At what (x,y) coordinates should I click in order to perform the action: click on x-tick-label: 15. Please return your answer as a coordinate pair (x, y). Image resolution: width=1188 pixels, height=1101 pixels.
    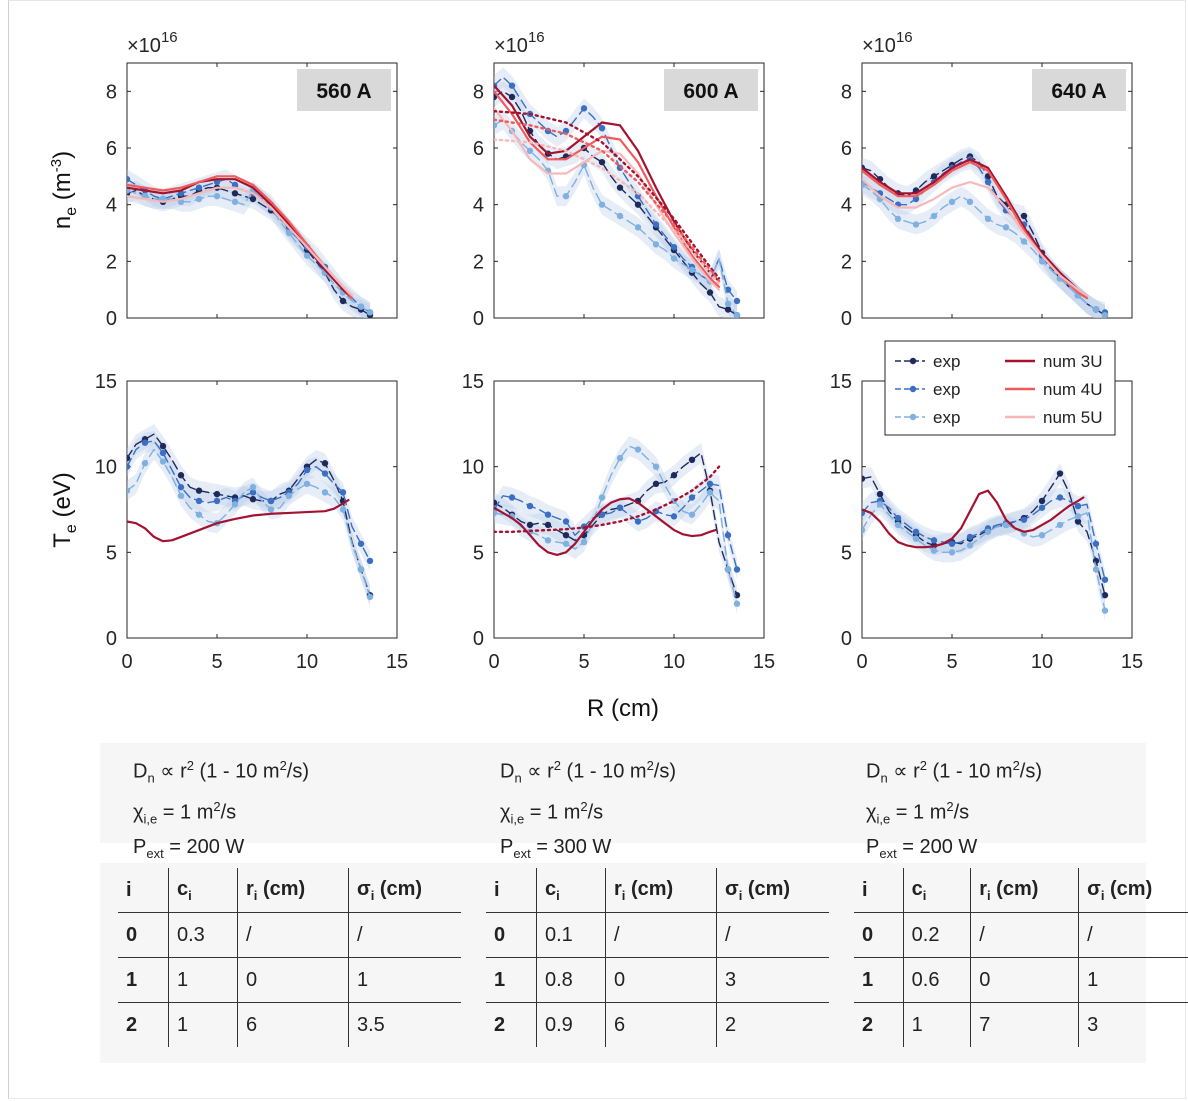
    Looking at the image, I should click on (764, 662).